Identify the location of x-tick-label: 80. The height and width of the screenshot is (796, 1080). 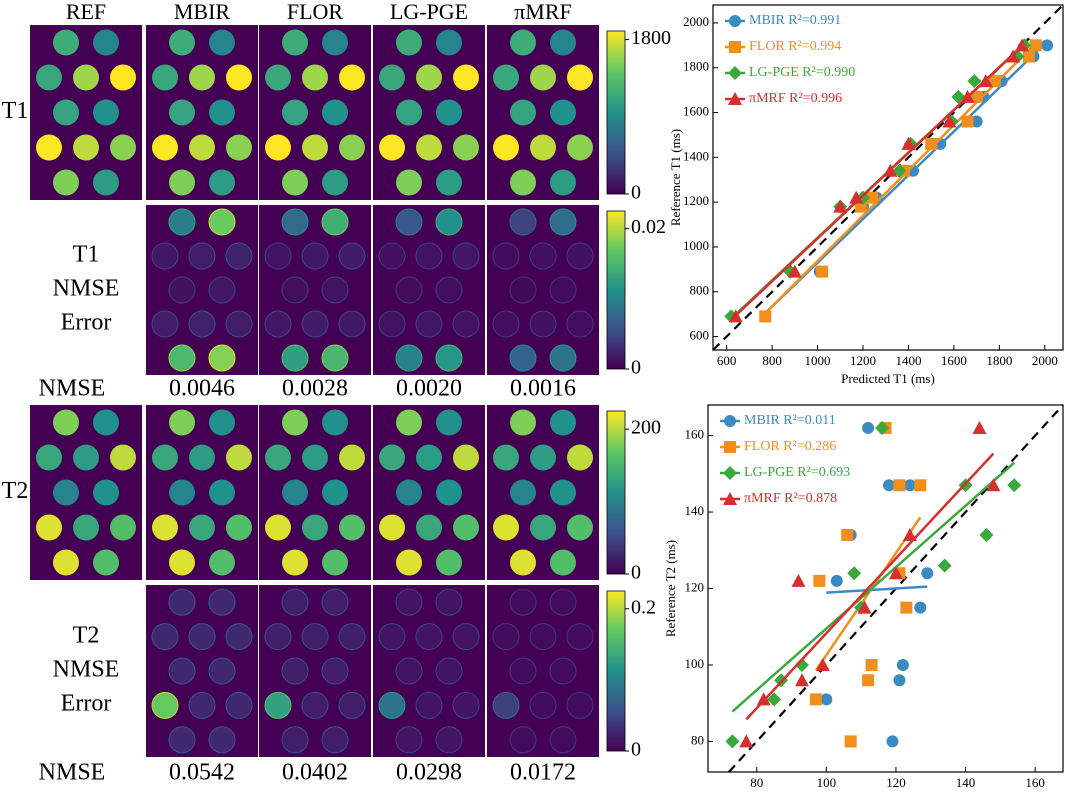
(756, 782).